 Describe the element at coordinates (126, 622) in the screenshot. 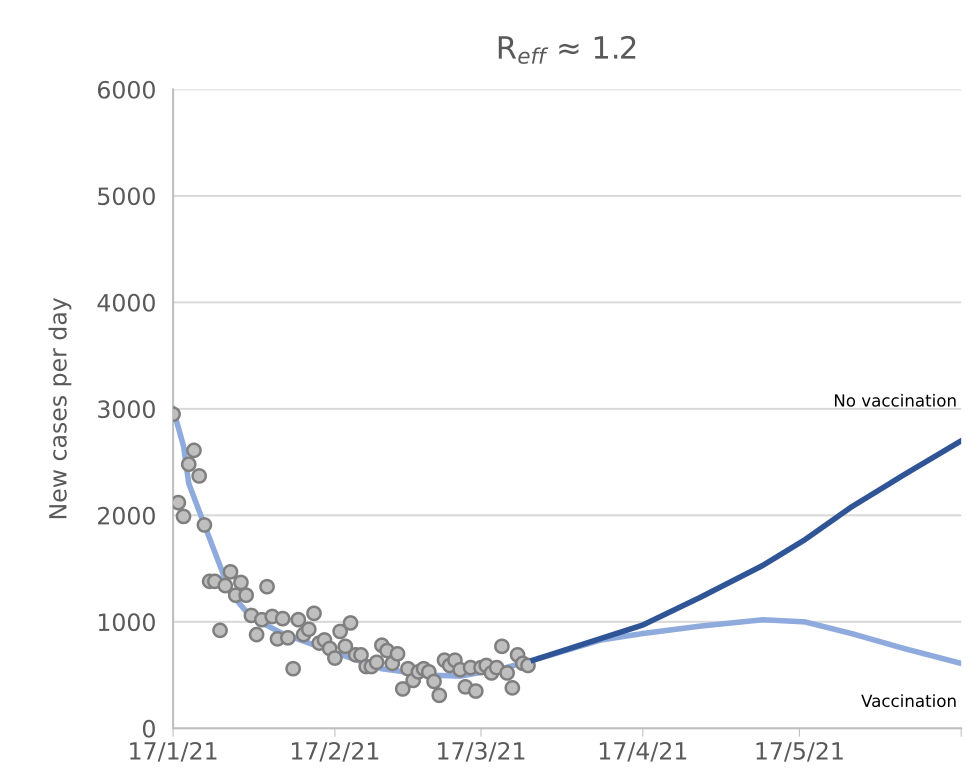

I see `y-tick-label: 1000` at that location.